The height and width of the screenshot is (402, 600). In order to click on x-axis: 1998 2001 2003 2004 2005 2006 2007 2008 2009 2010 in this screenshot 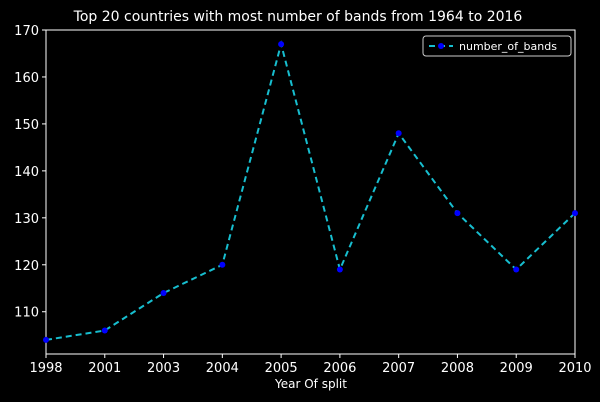, I will do `click(310, 365)`.